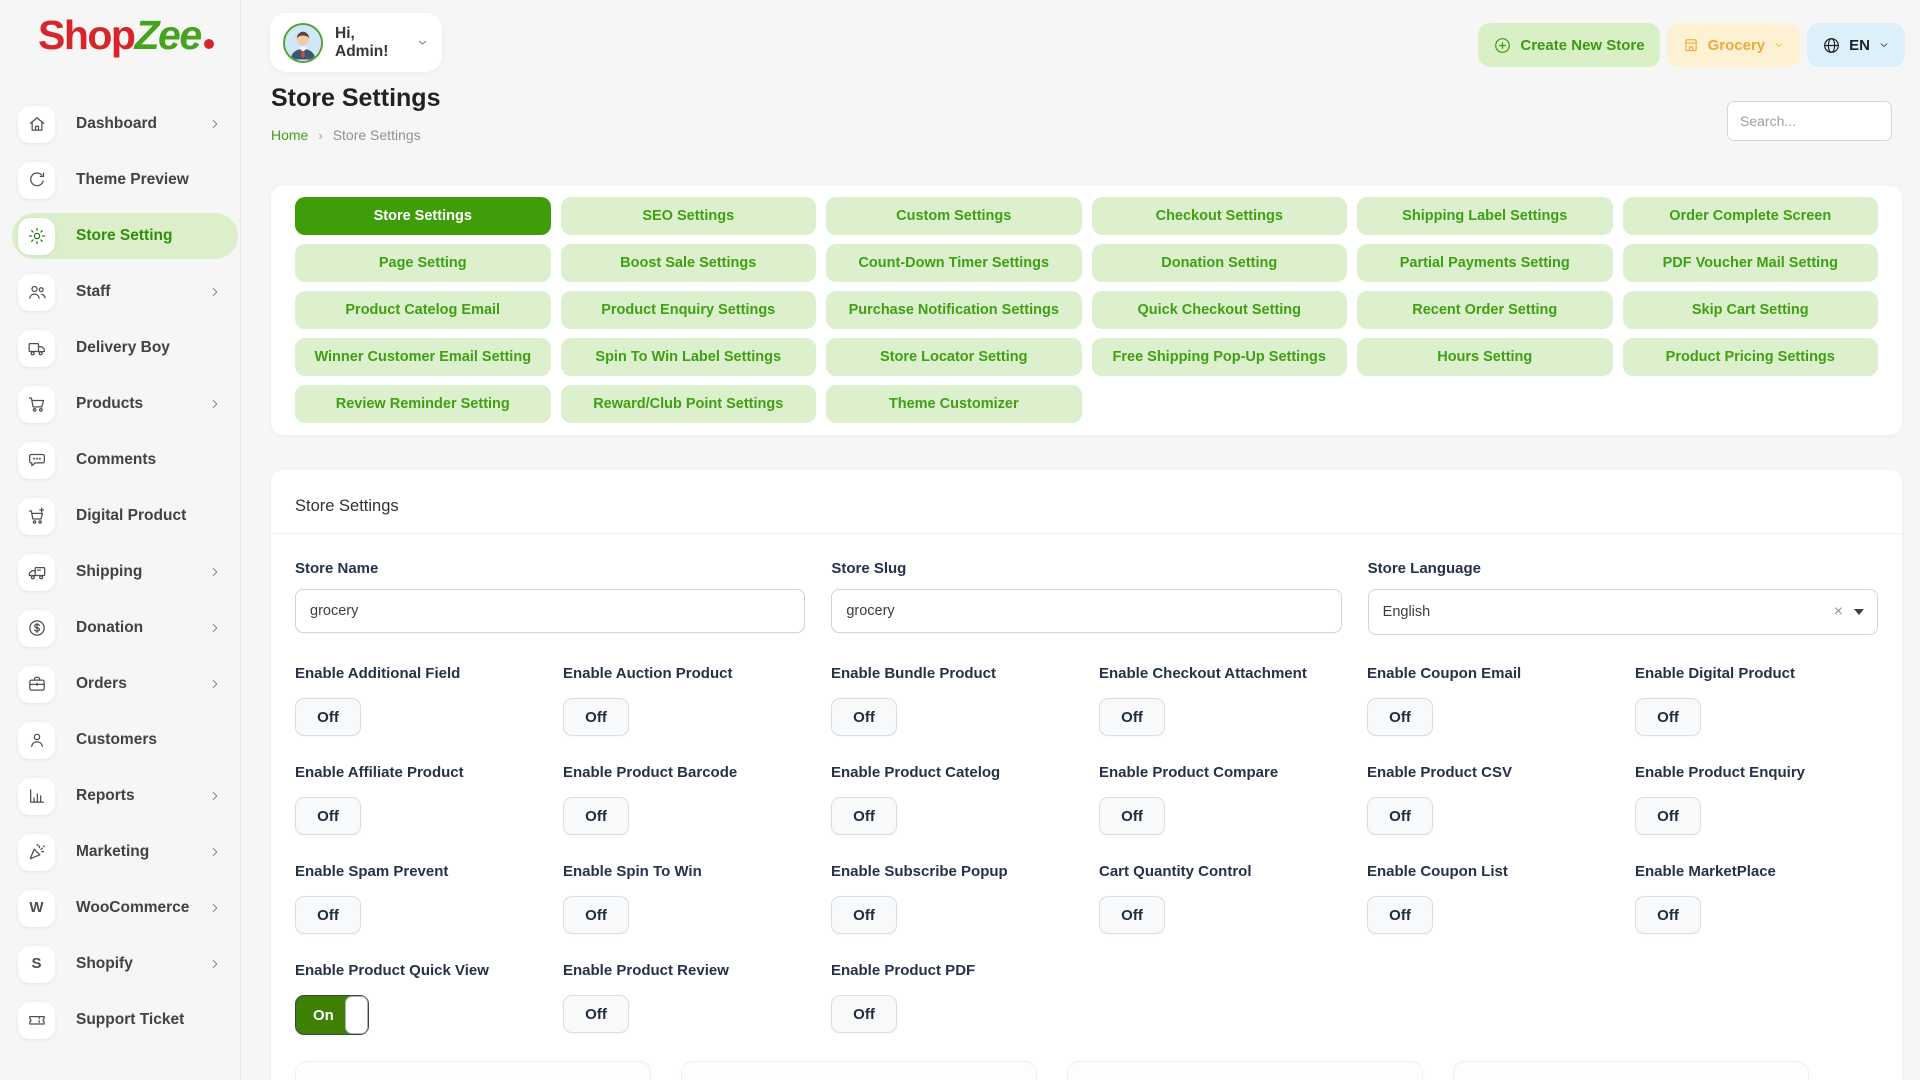  I want to click on tab-winner-customer-email-setting: Winner Customer Email Setting, so click(423, 357).